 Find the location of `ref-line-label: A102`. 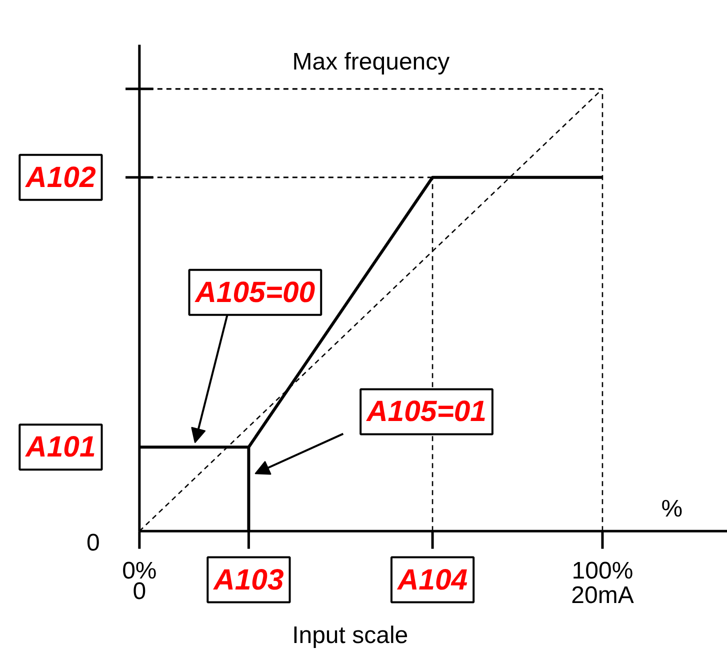

ref-line-label: A102 is located at coordinates (60, 177).